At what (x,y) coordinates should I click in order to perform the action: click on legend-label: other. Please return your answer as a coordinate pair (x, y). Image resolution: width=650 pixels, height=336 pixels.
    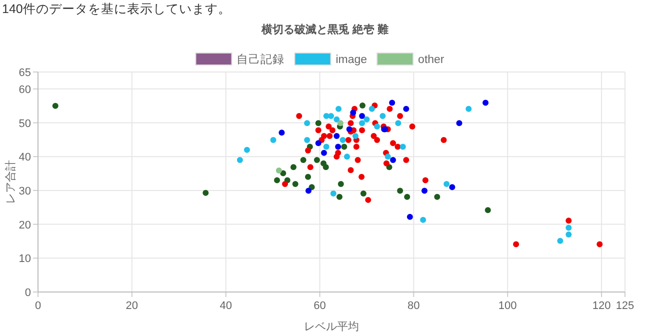
    Looking at the image, I should click on (431, 60).